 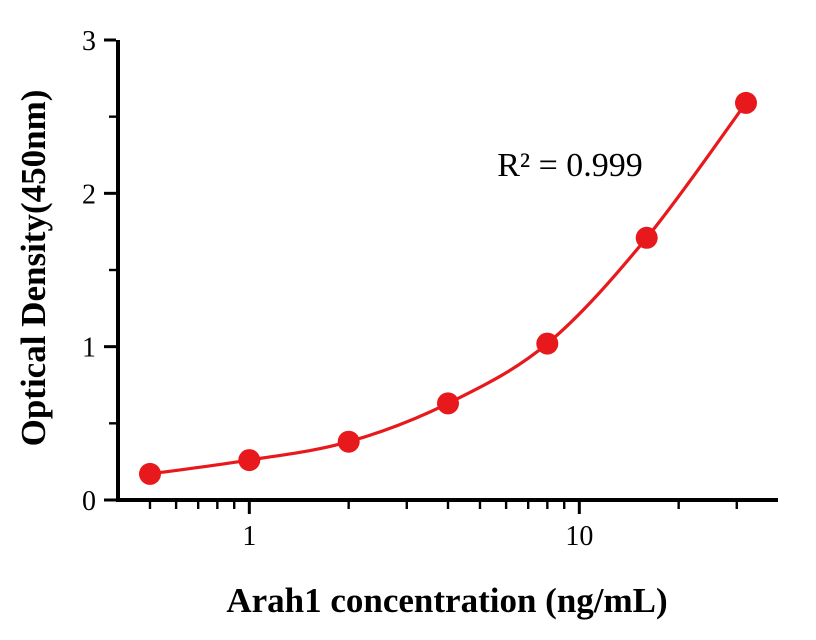 What do you see at coordinates (249, 536) in the screenshot?
I see `x-tick-label: 1` at bounding box center [249, 536].